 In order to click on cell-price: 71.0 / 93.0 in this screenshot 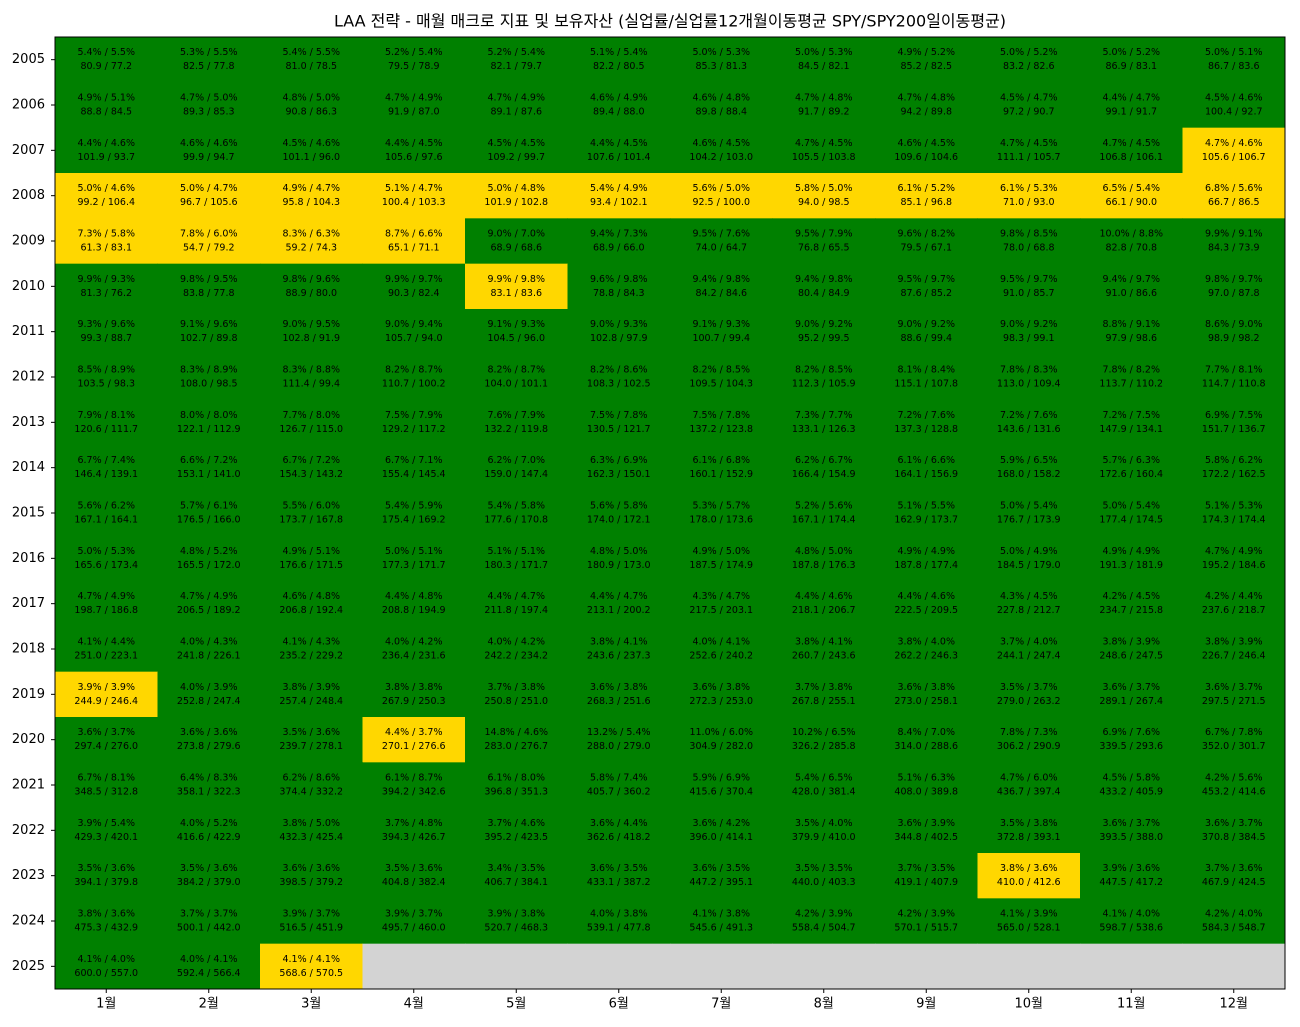, I will do `click(1029, 202)`.